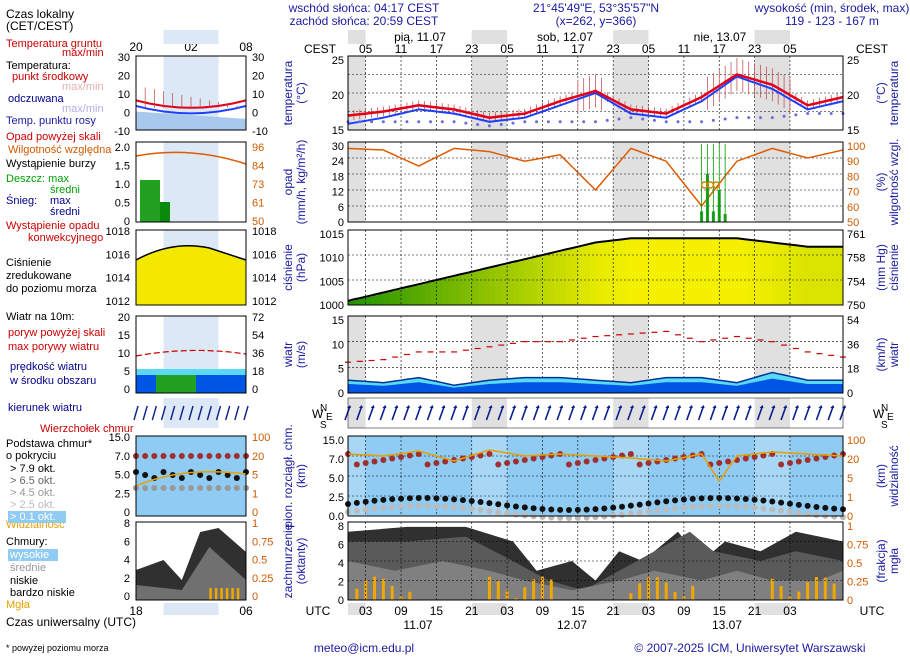  Describe the element at coordinates (338, 131) in the screenshot. I see `axis-tick: 15` at that location.